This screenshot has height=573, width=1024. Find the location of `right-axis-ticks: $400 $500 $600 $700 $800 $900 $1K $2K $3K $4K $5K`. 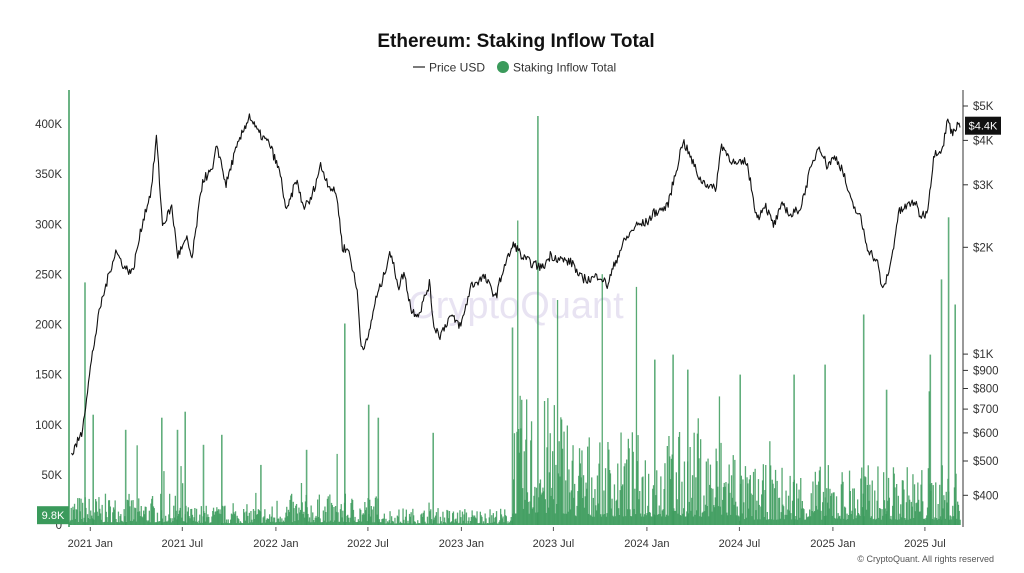

right-axis-ticks: $400 $500 $600 $700 $800 $900 $1K $2K $3K $4K $5K is located at coordinates (981, 301).